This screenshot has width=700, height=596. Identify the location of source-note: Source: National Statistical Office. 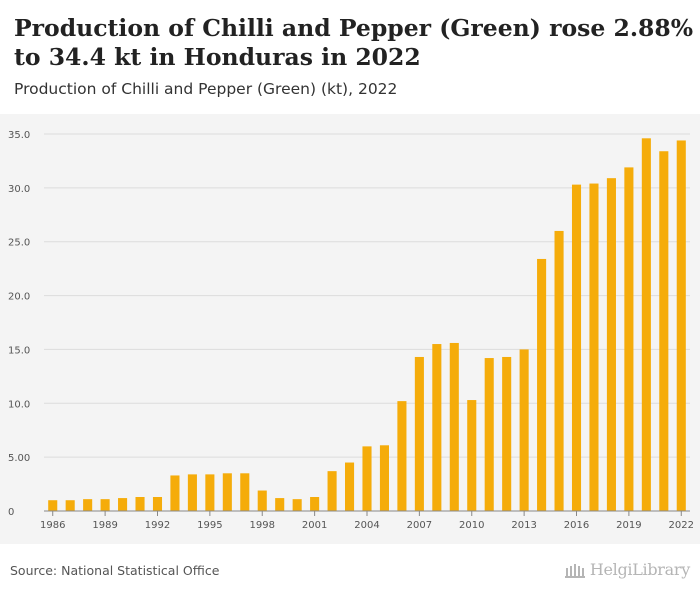
(115, 570).